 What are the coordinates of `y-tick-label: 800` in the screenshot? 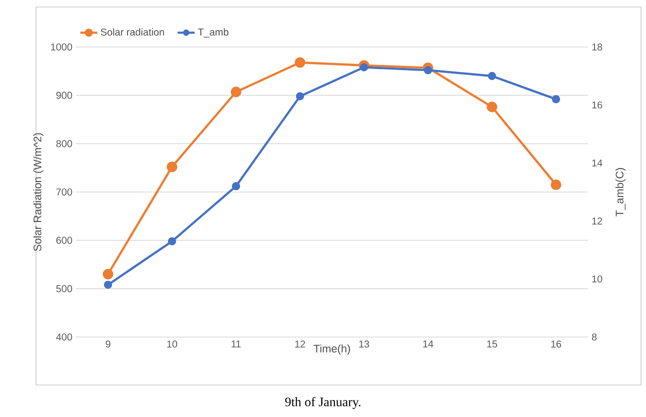 It's located at (64, 144).